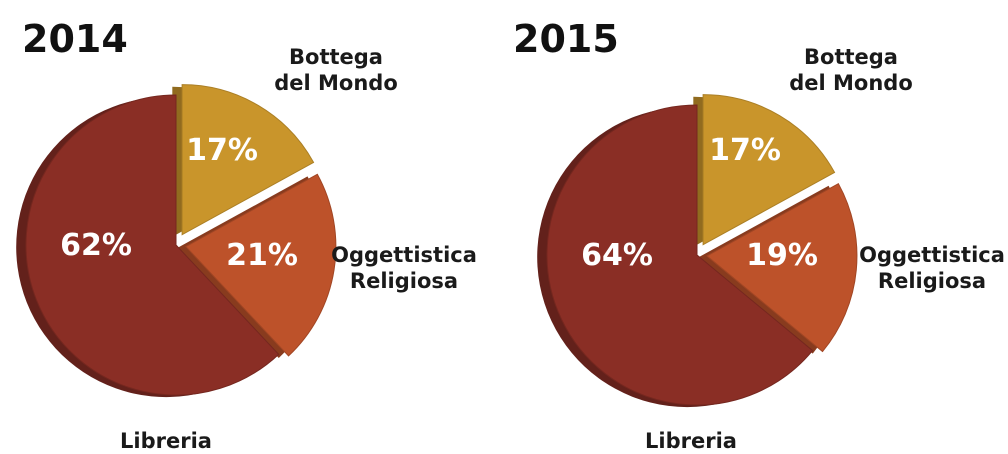 The image size is (1008, 454). I want to click on chart-title: 2014, so click(75, 39).